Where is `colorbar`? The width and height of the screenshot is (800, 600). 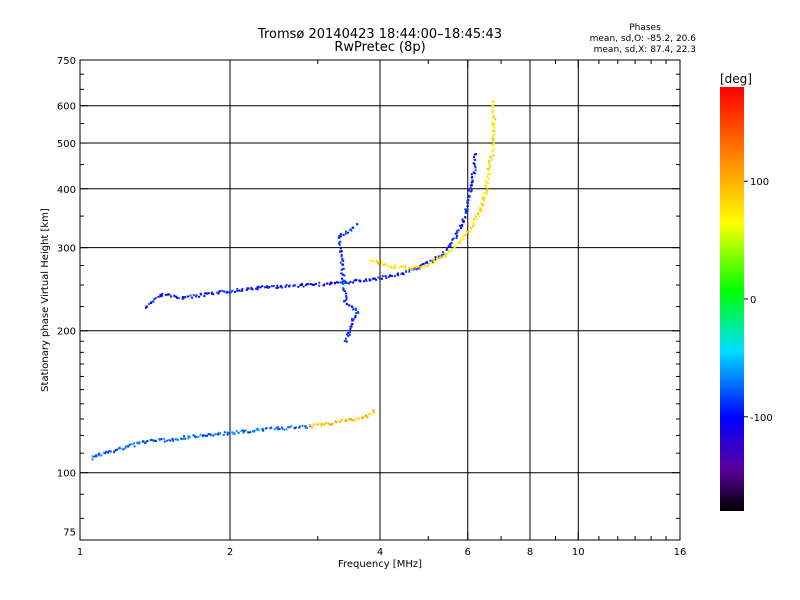 colorbar is located at coordinates (732, 299).